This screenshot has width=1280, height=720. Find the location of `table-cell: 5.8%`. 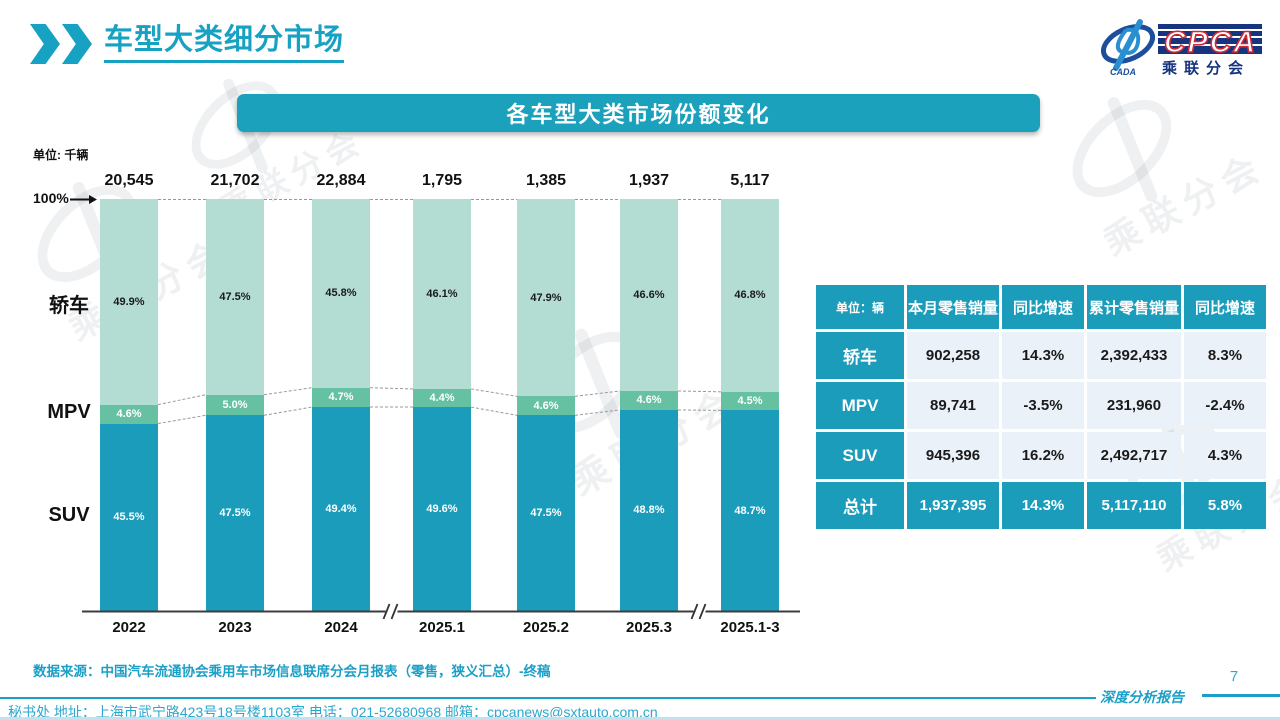

table-cell: 5.8% is located at coordinates (1225, 505).